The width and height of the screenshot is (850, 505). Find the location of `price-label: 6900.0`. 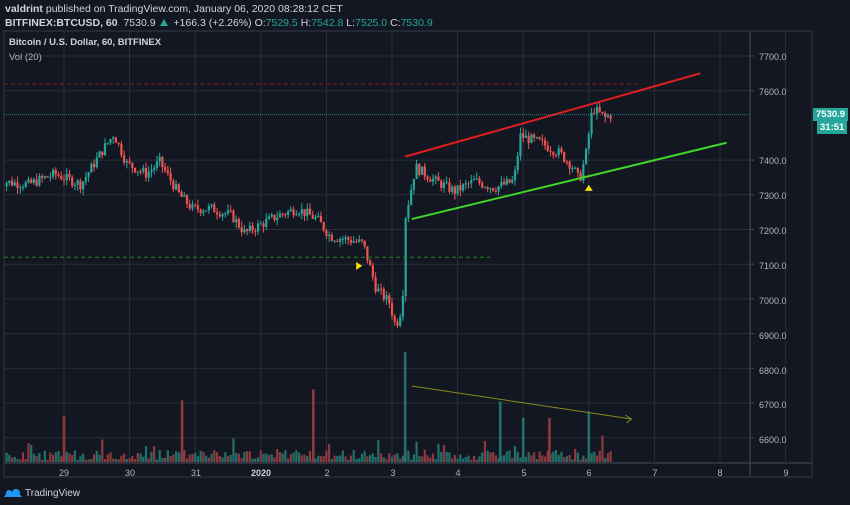

price-label: 6900.0 is located at coordinates (773, 336).